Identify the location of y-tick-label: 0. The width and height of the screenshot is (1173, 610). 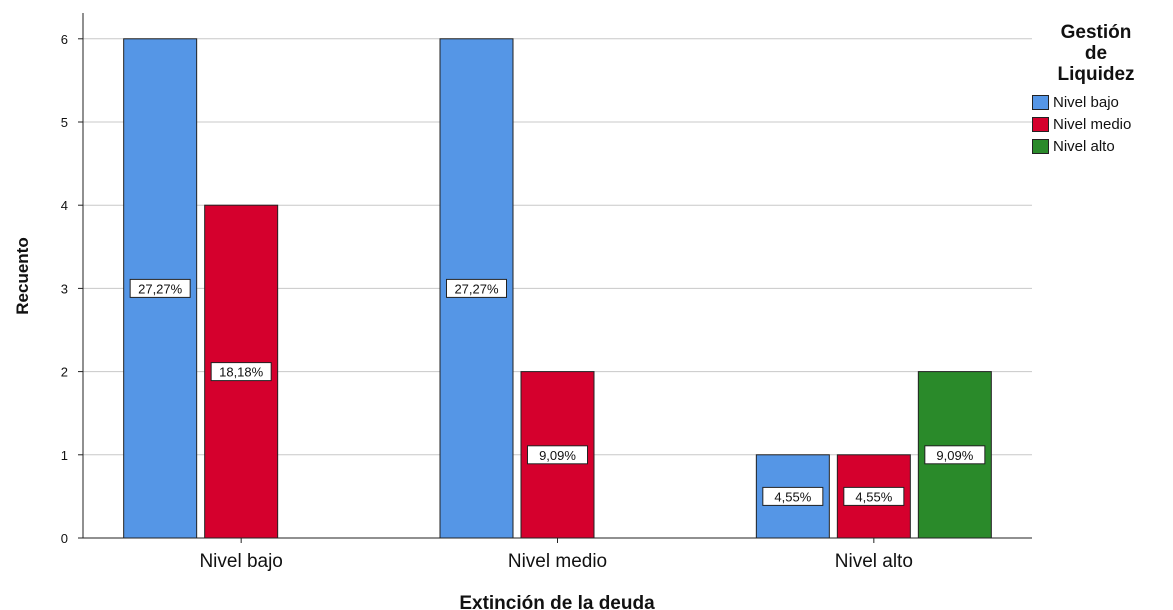
(64, 538).